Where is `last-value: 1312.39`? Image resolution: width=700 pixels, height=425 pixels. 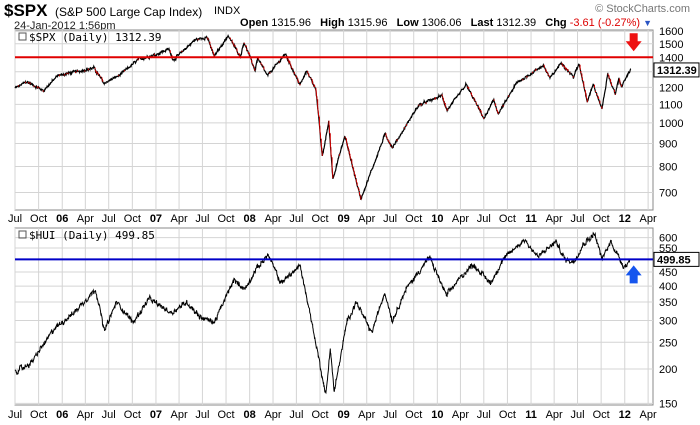 last-value: 1312.39 is located at coordinates (516, 23).